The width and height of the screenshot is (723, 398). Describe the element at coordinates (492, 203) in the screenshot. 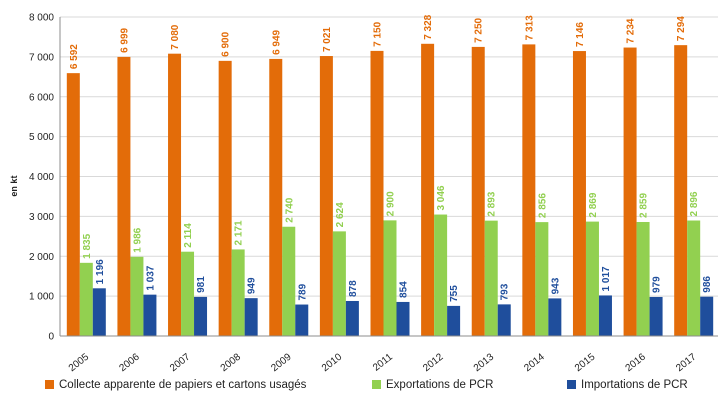

I see `data-label: 2 893` at that location.